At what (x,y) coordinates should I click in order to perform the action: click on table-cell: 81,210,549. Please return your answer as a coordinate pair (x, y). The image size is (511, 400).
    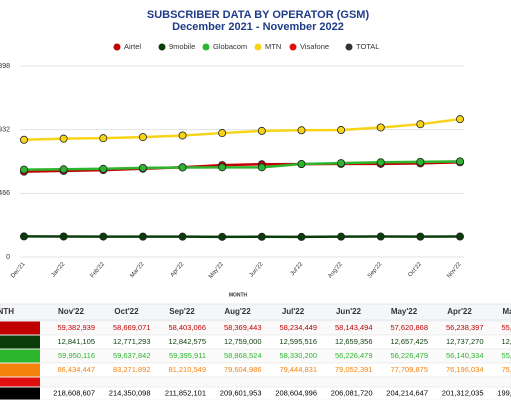
    Looking at the image, I should click on (187, 369).